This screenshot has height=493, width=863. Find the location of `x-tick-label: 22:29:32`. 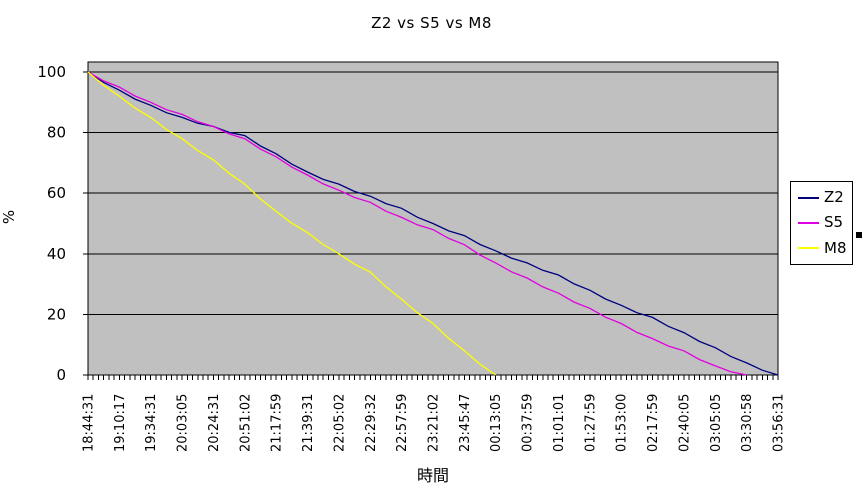

x-tick-label: 22:29:32 is located at coordinates (371, 423).